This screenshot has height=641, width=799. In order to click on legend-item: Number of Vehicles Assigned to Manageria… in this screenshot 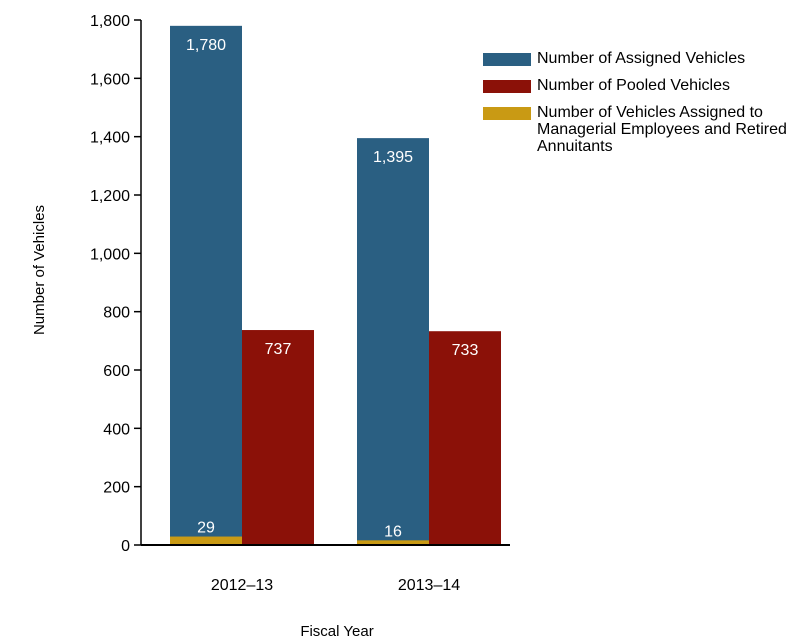, I will do `click(641, 129)`.